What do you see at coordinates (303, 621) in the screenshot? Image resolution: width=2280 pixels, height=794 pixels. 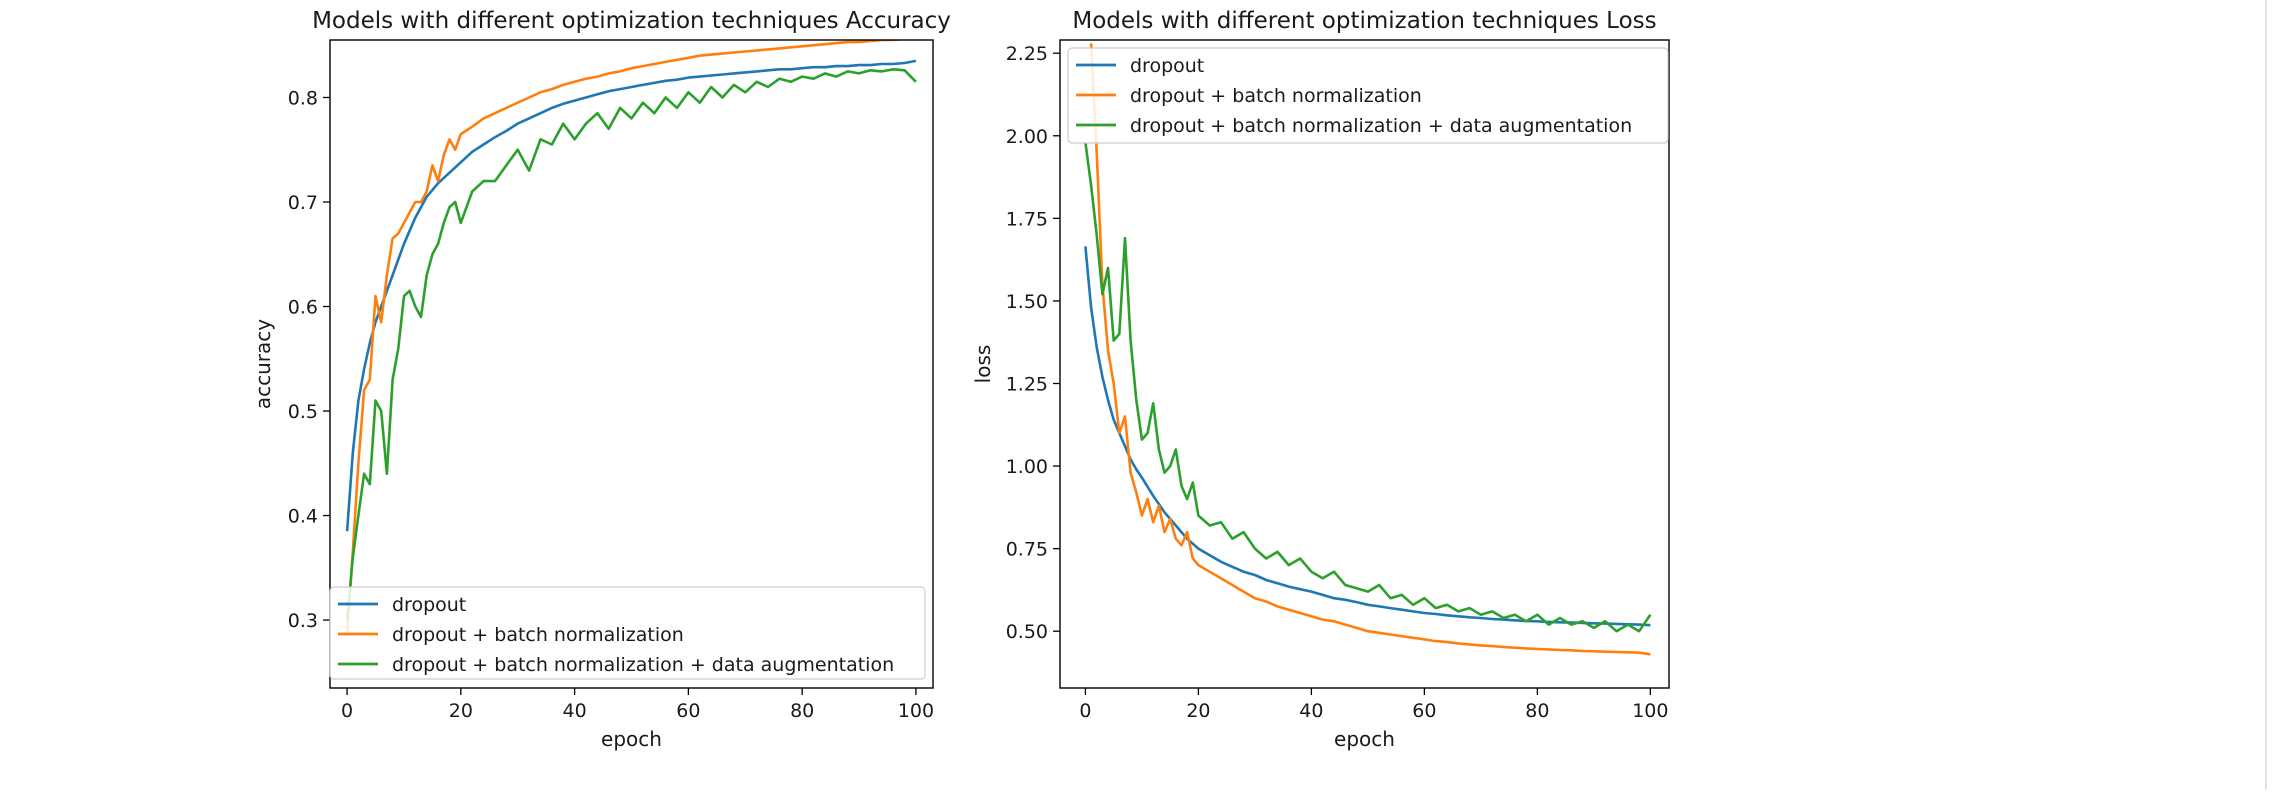 I see `y-tick-label: 0.3` at bounding box center [303, 621].